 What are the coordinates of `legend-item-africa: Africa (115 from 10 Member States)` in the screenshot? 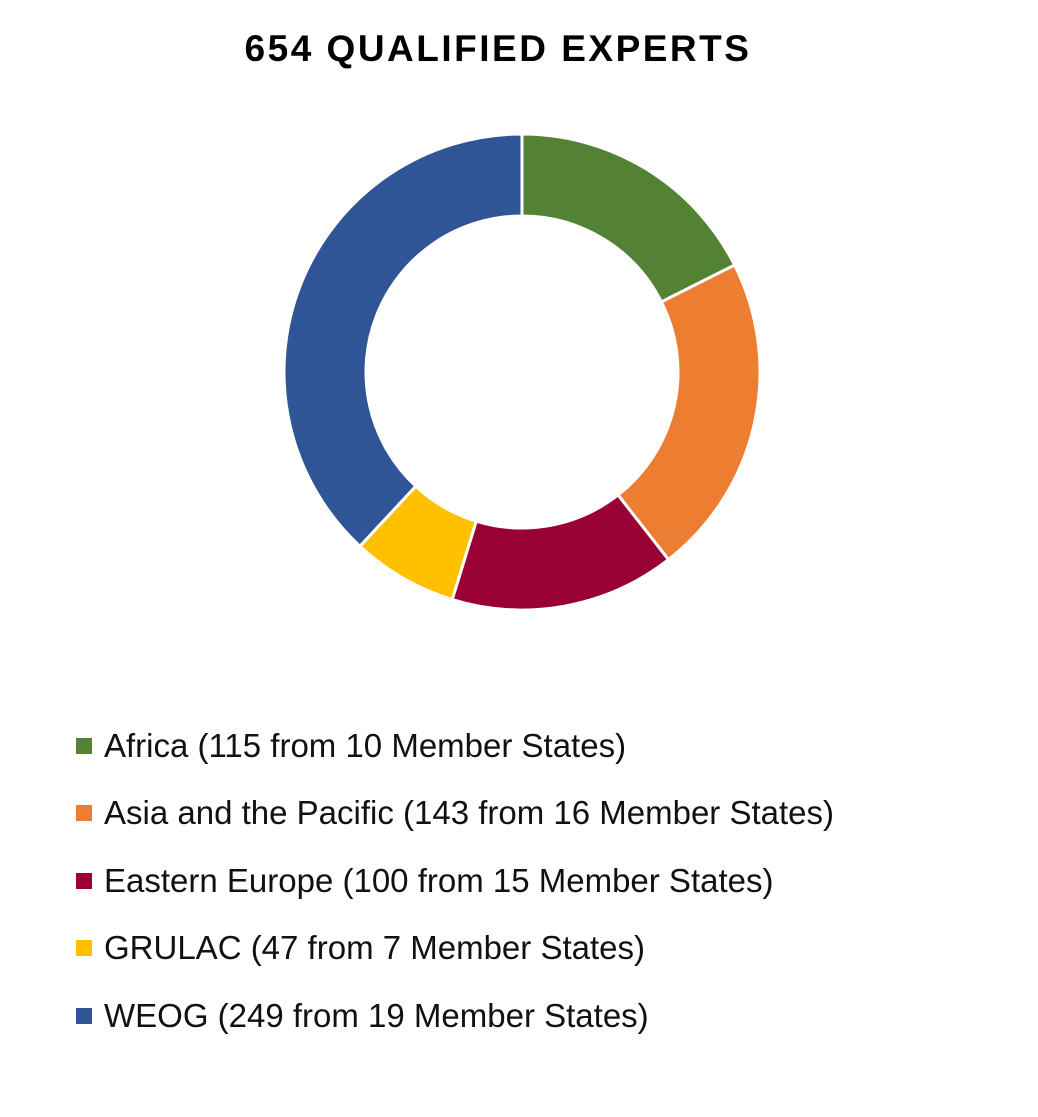 It's located at (455, 746).